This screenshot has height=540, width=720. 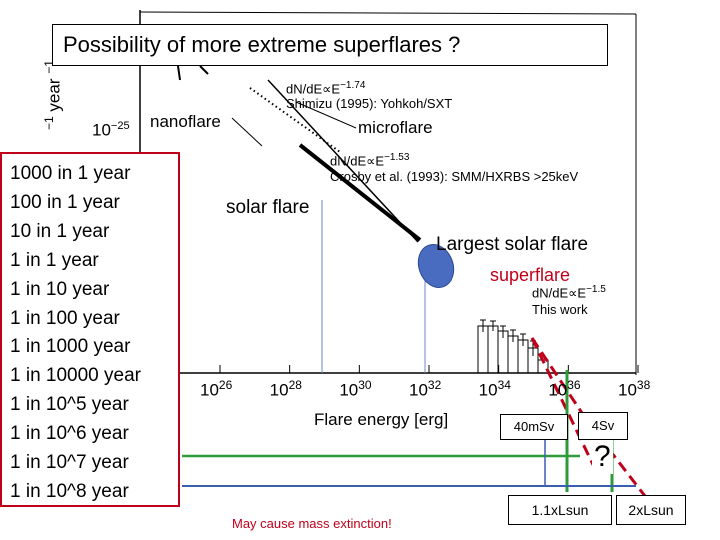 What do you see at coordinates (179, 73) in the screenshot?
I see `pointer-title` at bounding box center [179, 73].